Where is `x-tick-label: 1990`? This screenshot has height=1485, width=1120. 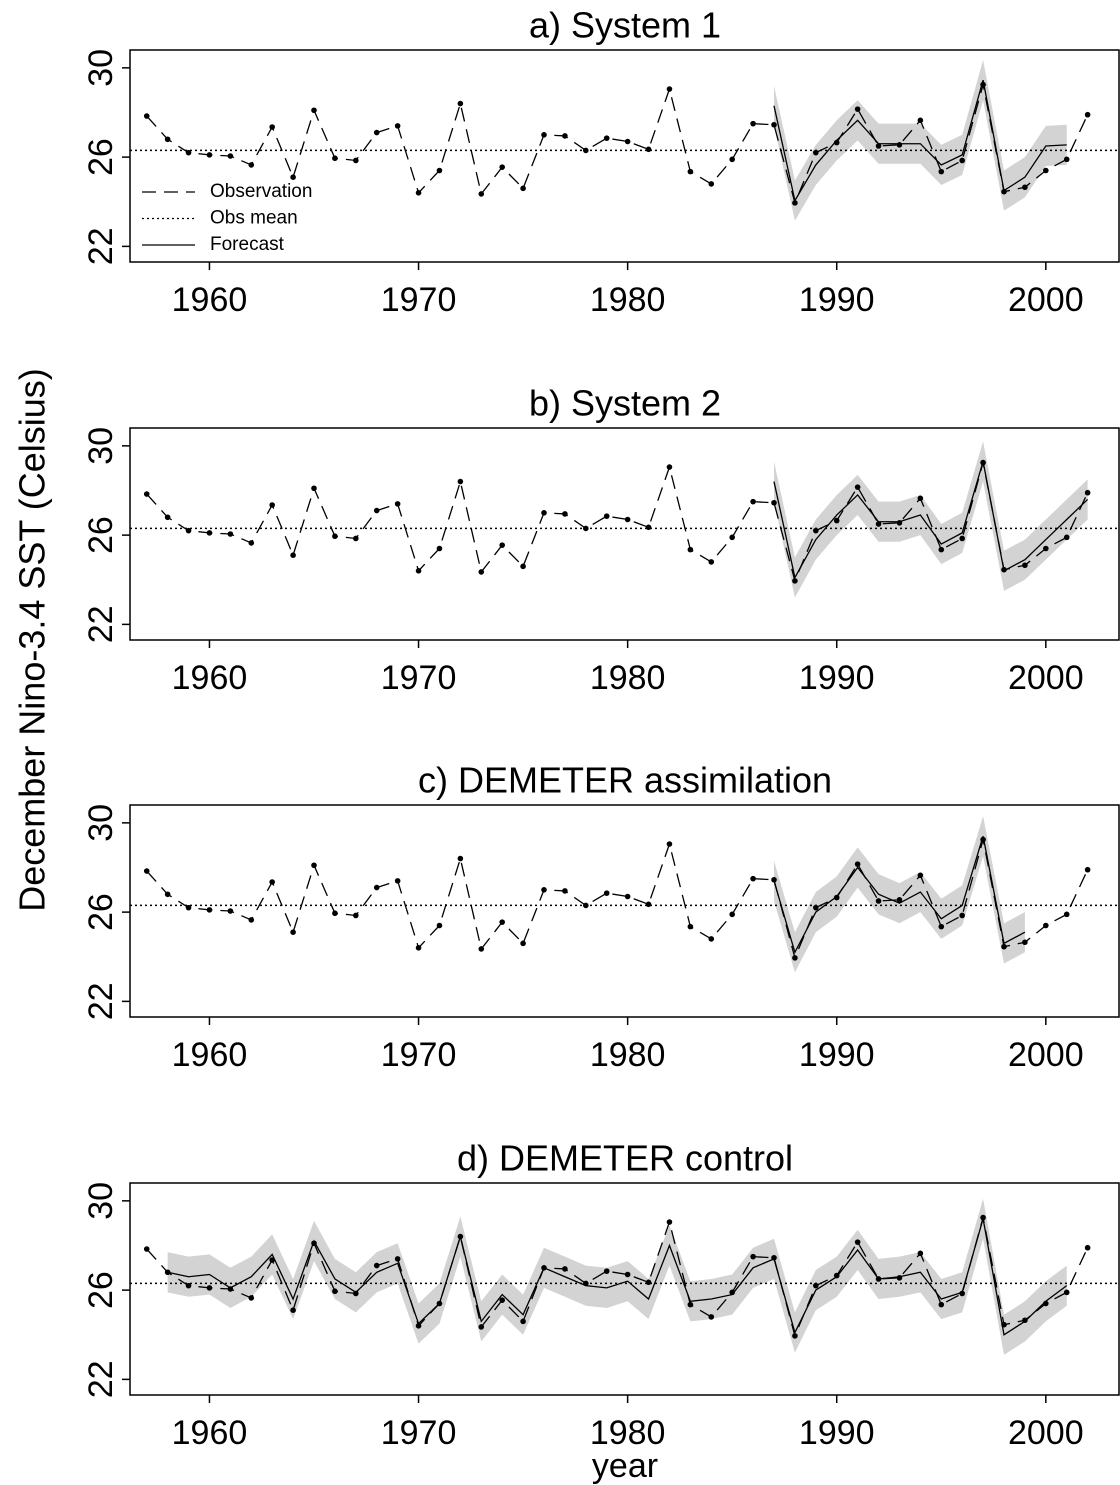
x-tick-label: 1990 is located at coordinates (837, 300).